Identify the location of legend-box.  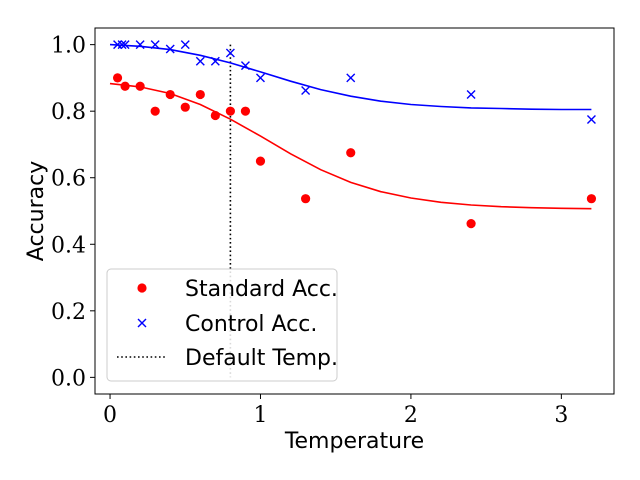
(222, 325).